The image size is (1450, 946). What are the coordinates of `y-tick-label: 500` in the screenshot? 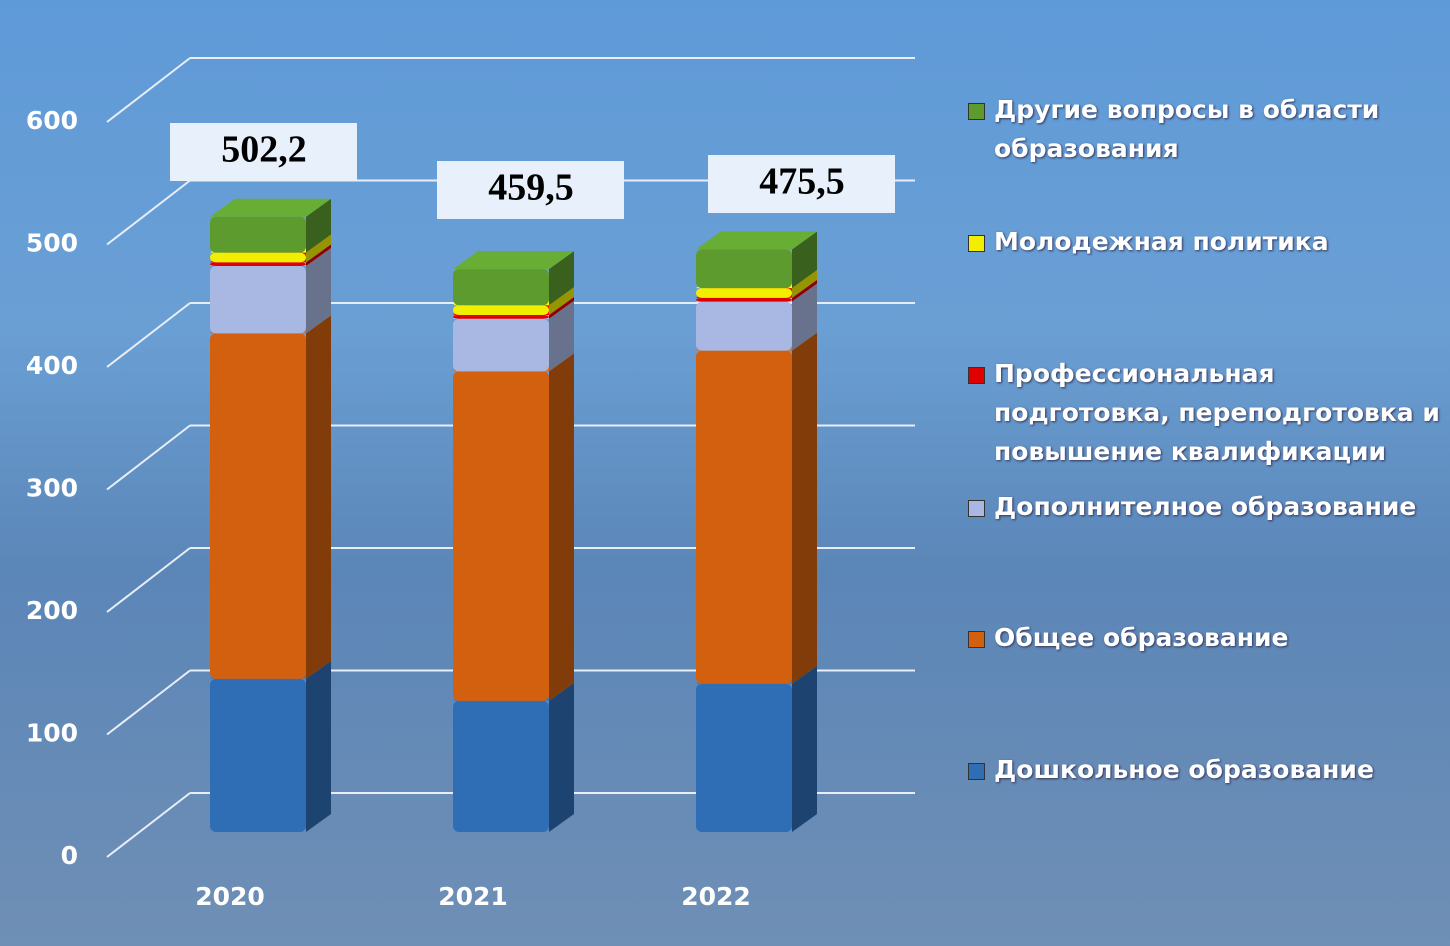 It's located at (52, 243).